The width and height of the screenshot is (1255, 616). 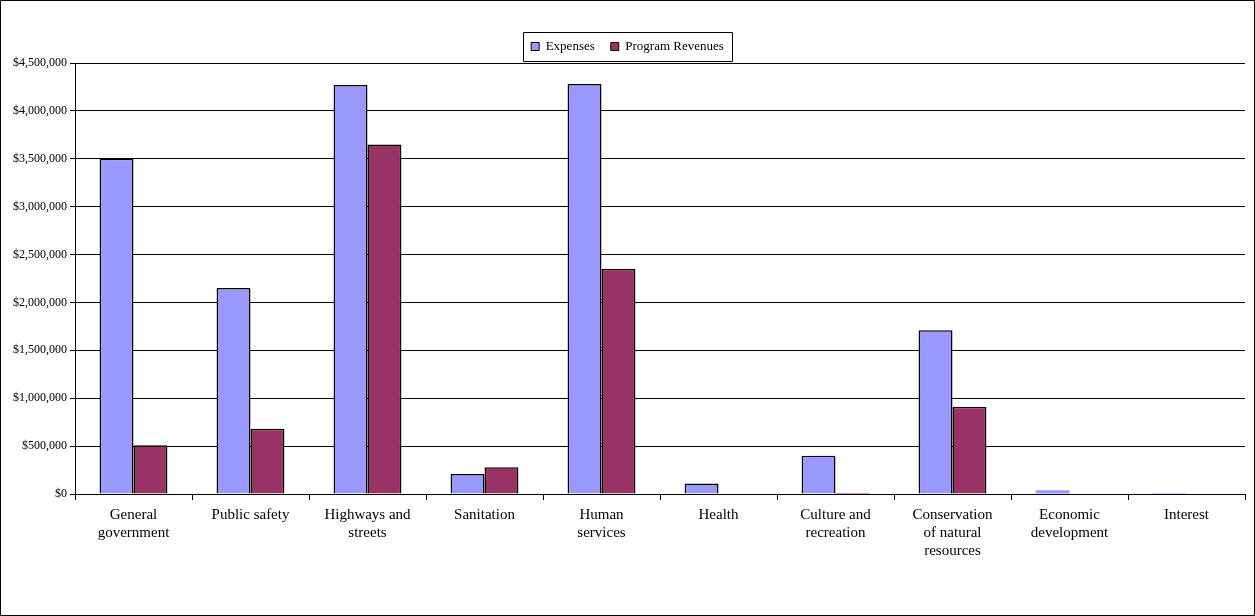 I want to click on y-tick-label: $2,500,000, so click(x=40, y=253).